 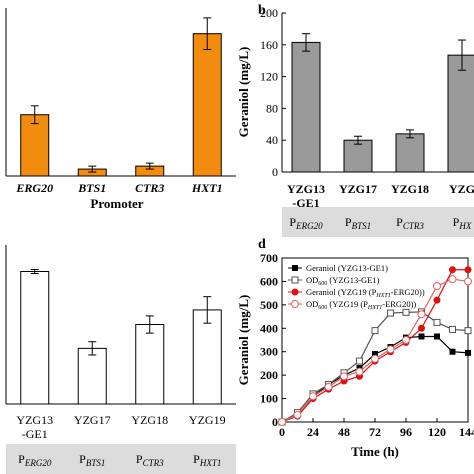 What do you see at coordinates (466, 432) in the screenshot?
I see `panel-d-xtick-label-144: 144` at bounding box center [466, 432].